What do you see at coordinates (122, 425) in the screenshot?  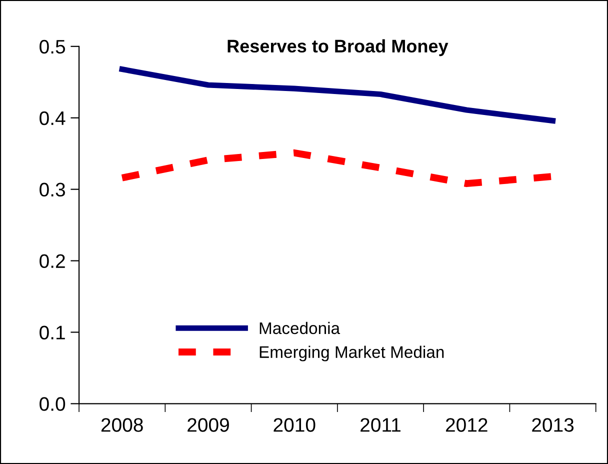 I see `x-tick-label: 2008` at bounding box center [122, 425].